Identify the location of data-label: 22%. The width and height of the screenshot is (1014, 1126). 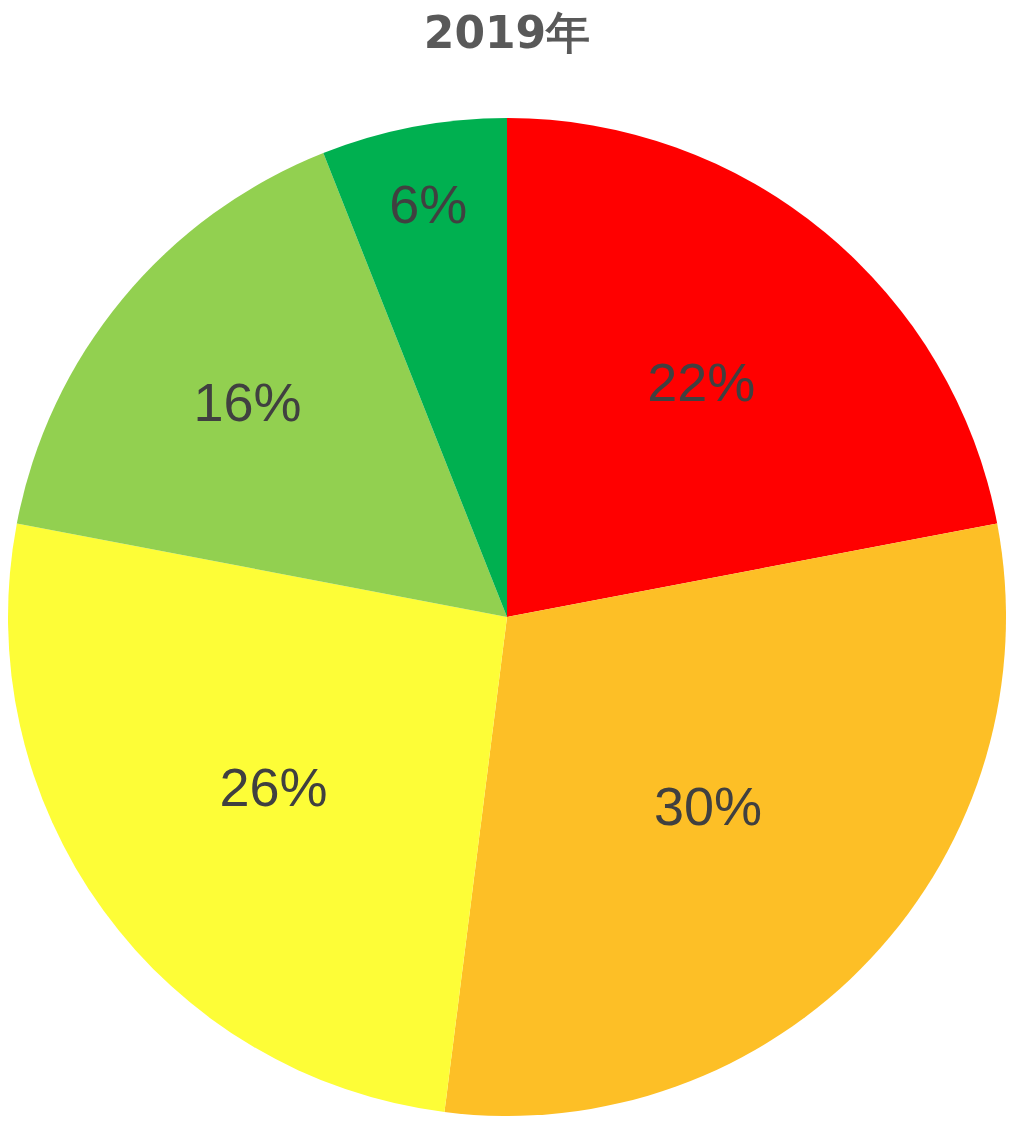
(701, 382).